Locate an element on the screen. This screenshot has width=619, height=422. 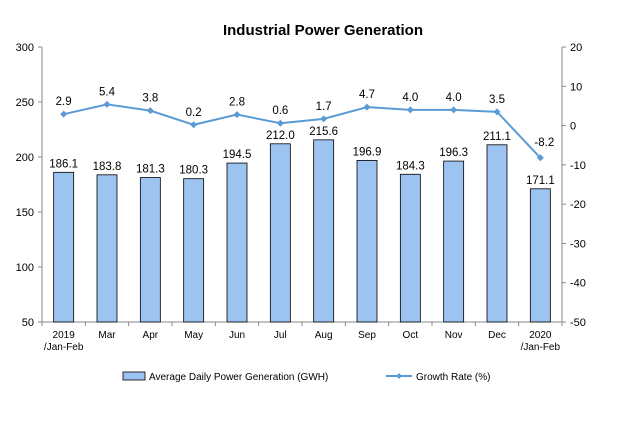
growth-rate-label: 2.9 is located at coordinates (64, 102).